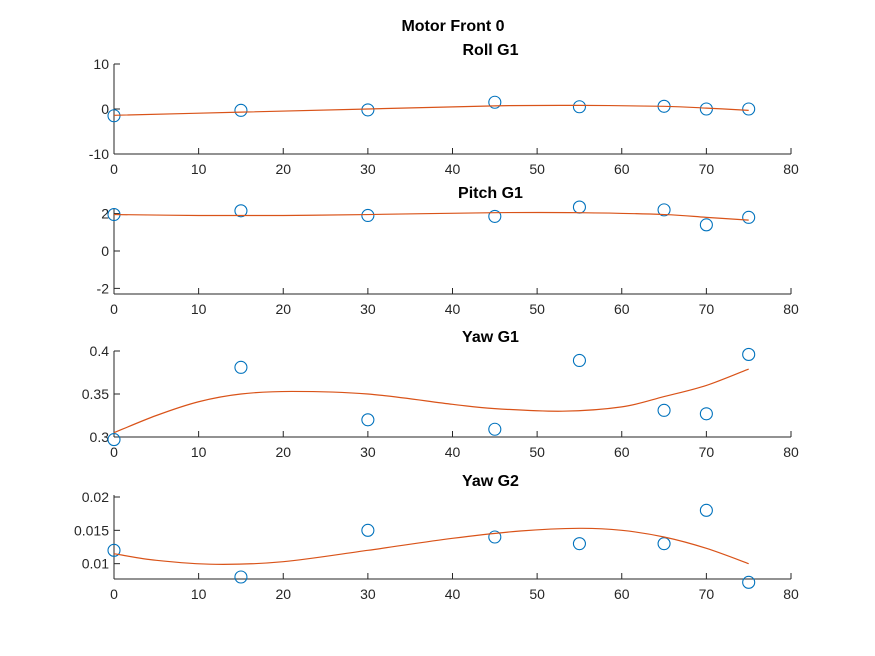  I want to click on y-tick-label: 0.015, so click(91, 530).